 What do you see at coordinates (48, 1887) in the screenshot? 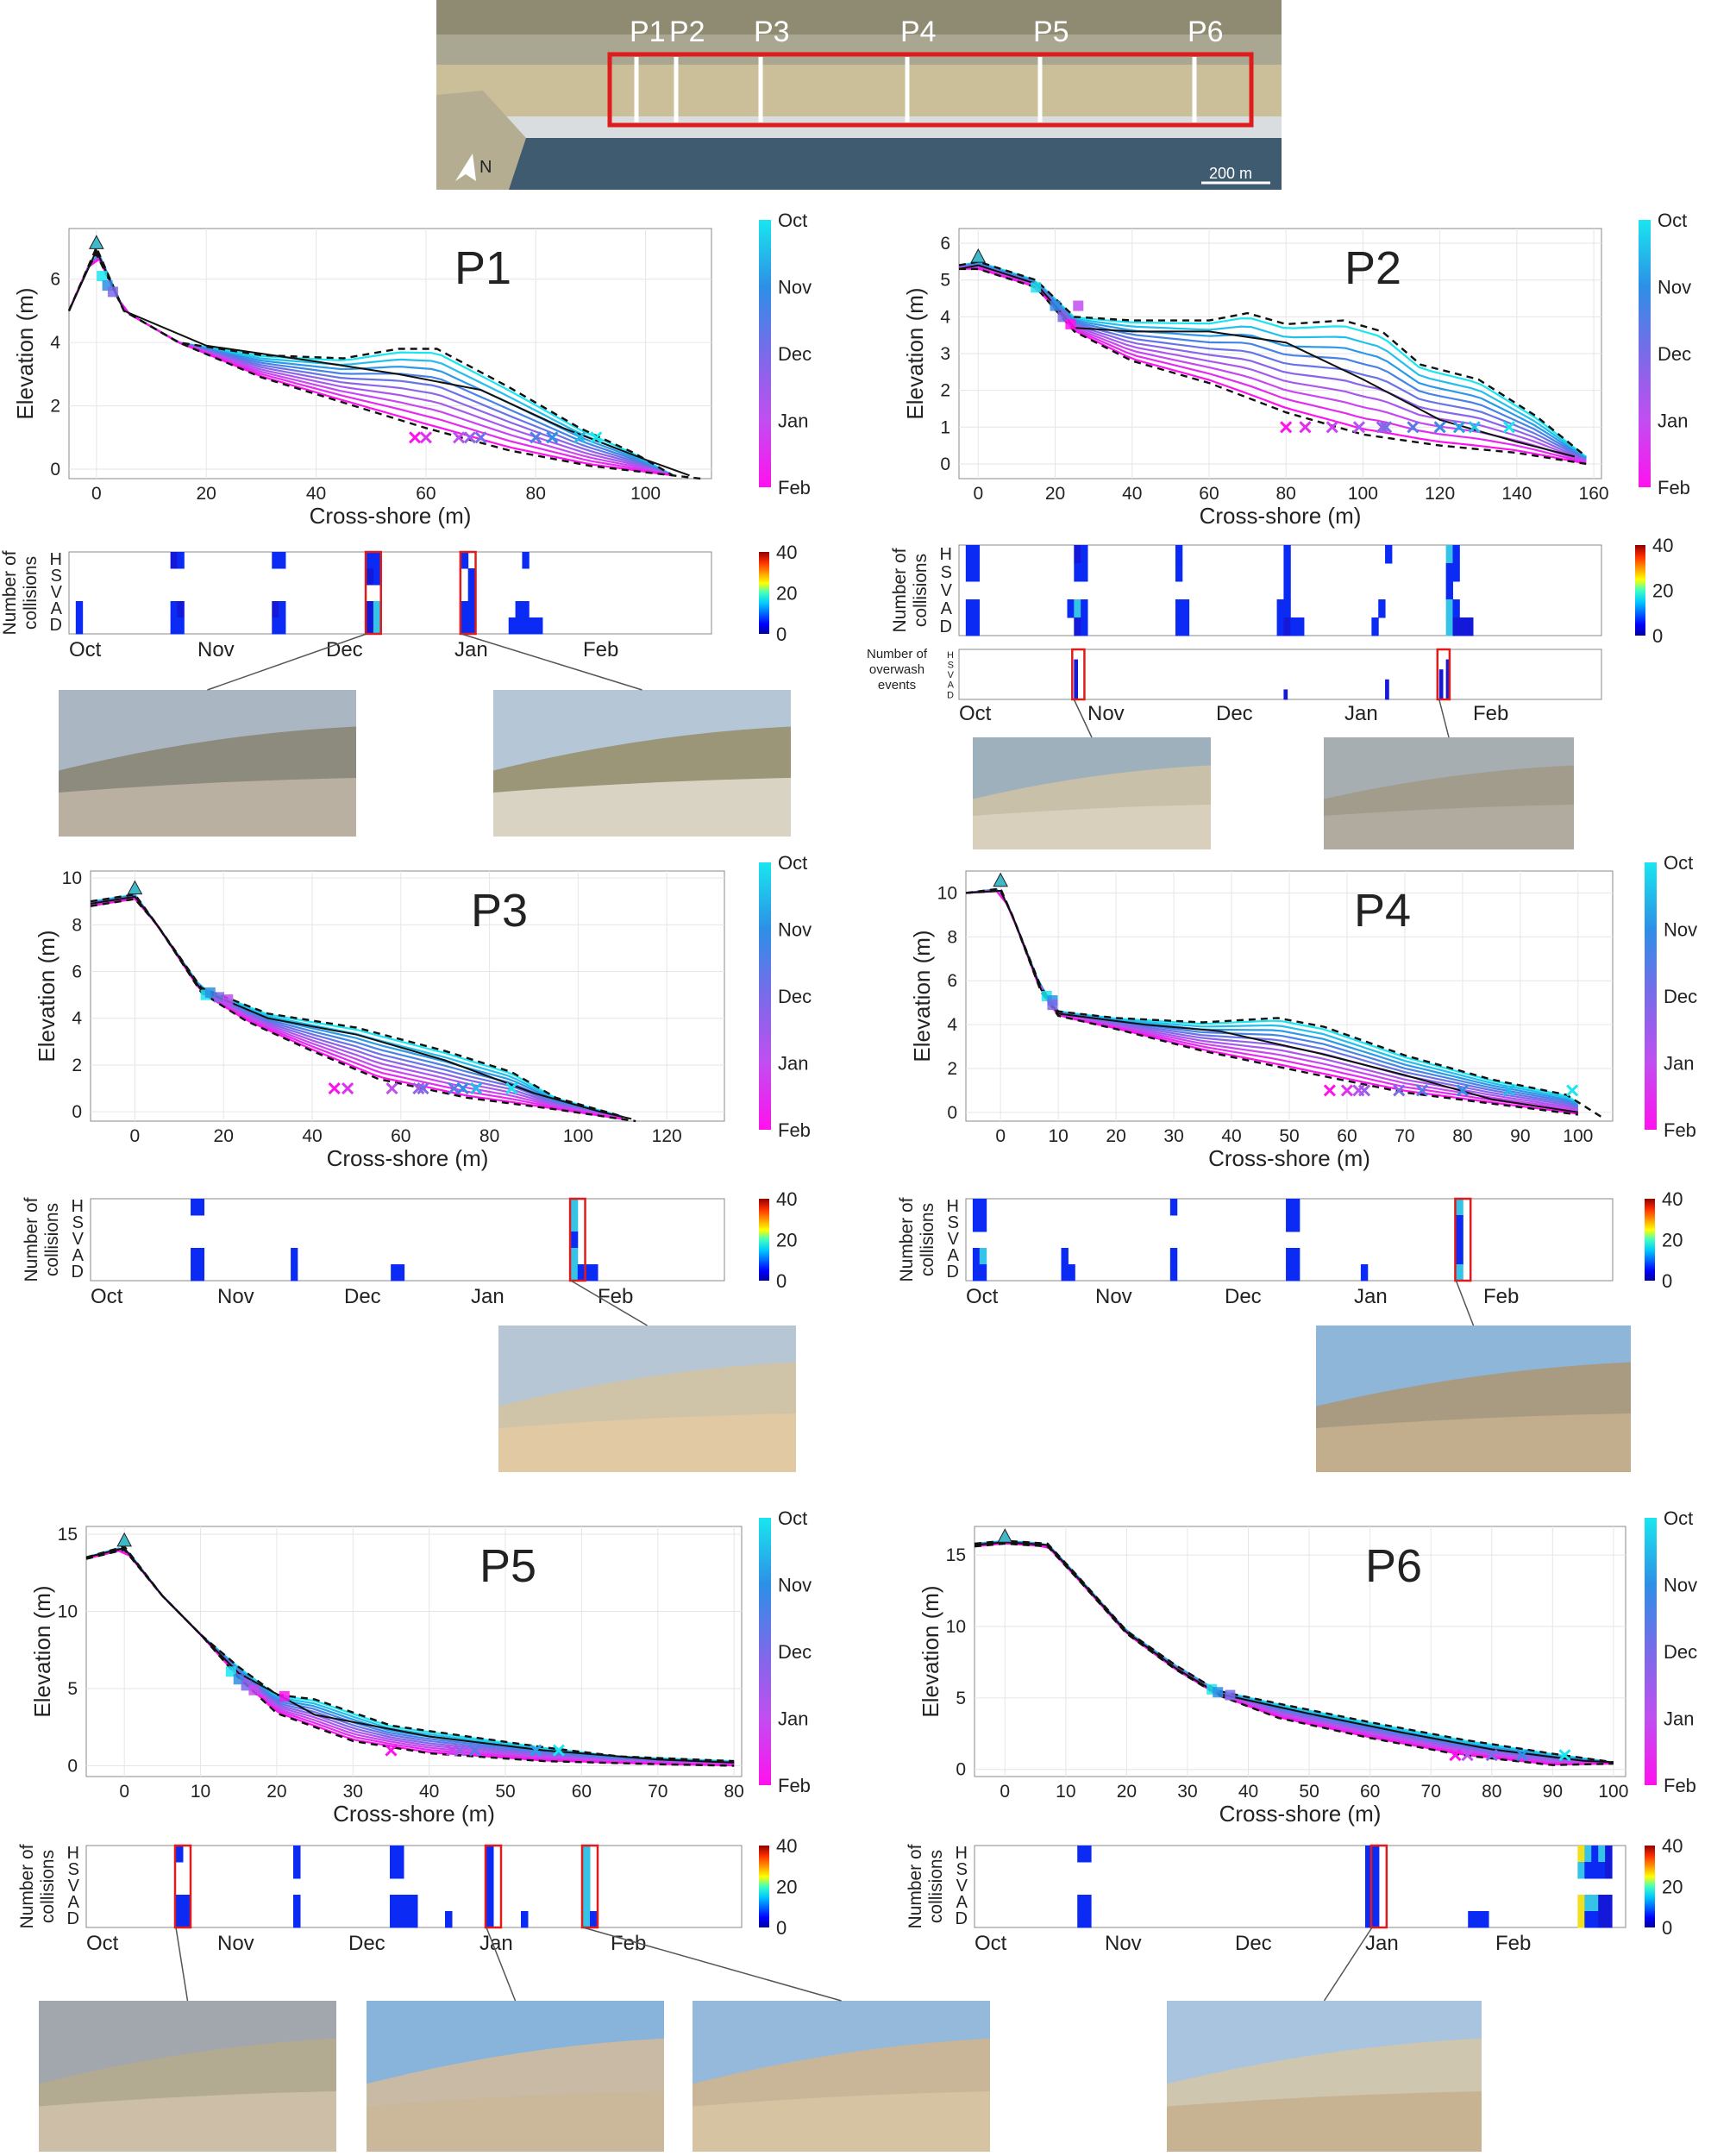
I see `heatmap-ylabel-line2: collisions` at bounding box center [48, 1887].